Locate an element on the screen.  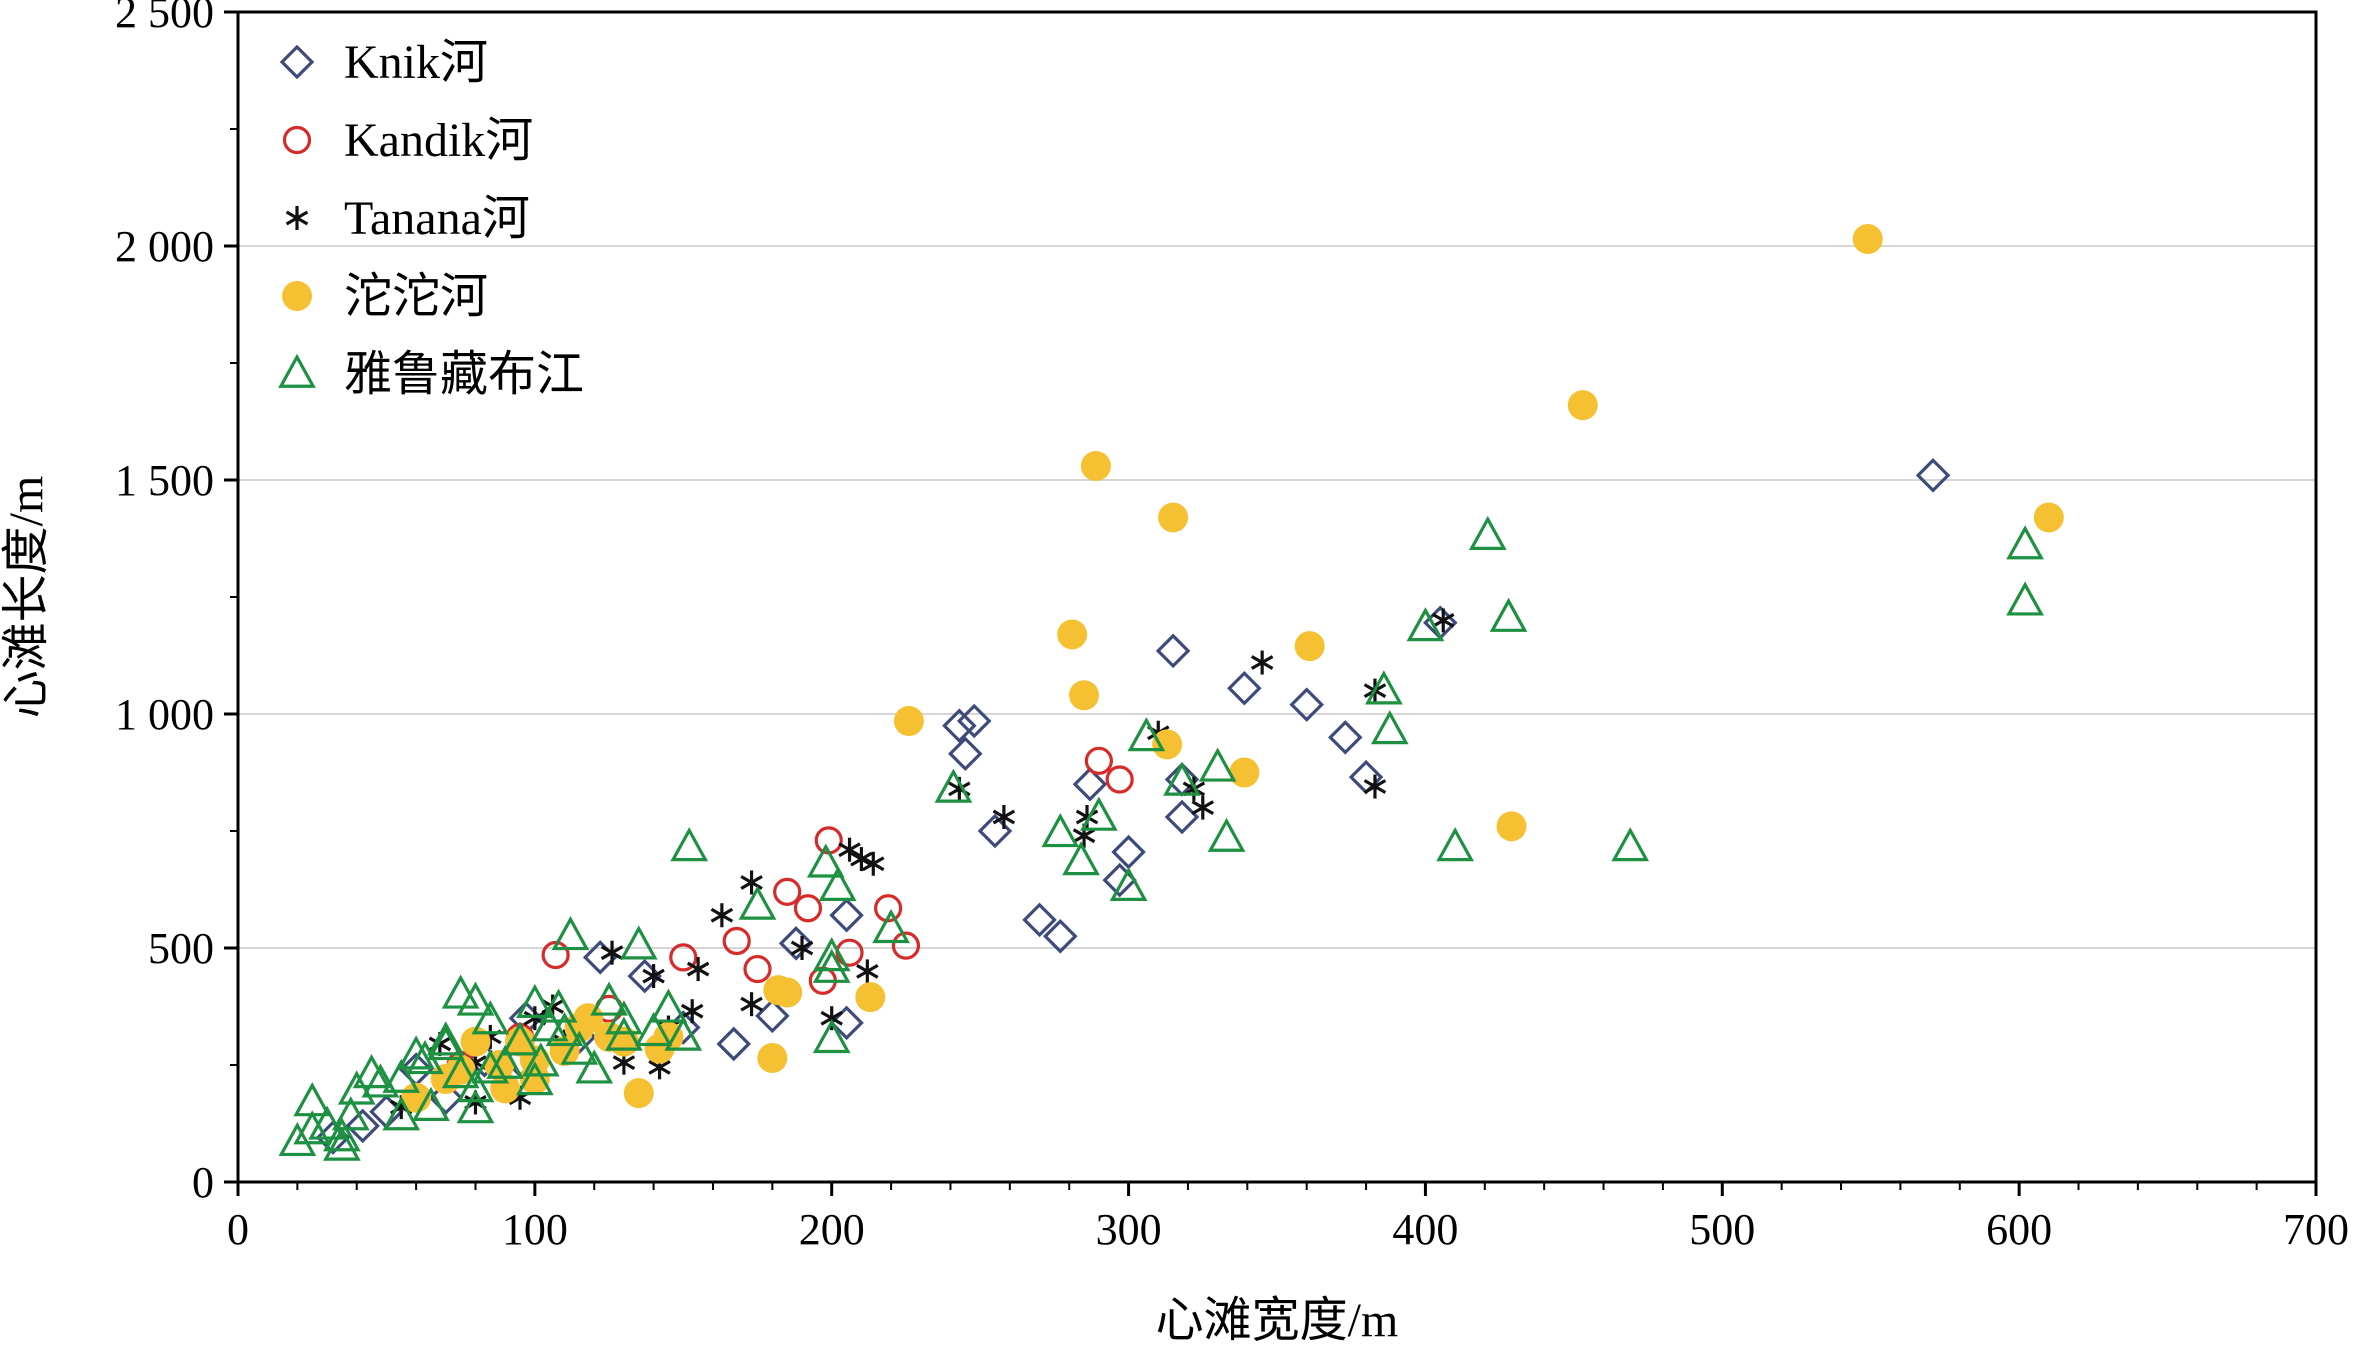
x-tick-label-7: 700 is located at coordinates (2316, 1229).